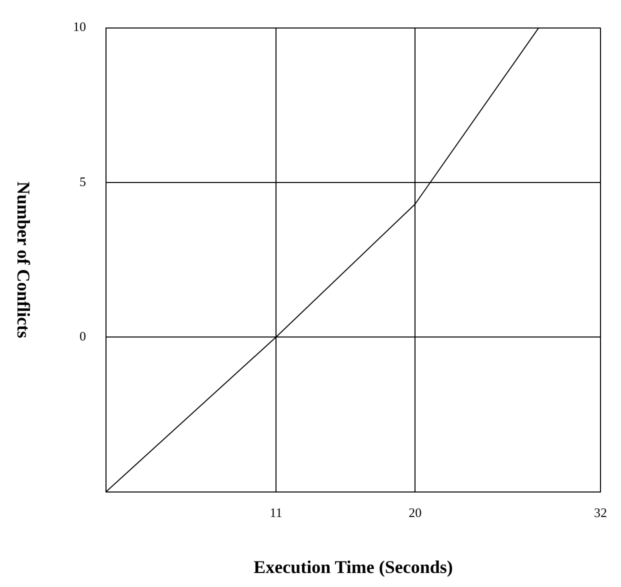 The width and height of the screenshot is (621, 587). I want to click on y-tick-label: 0, so click(83, 336).